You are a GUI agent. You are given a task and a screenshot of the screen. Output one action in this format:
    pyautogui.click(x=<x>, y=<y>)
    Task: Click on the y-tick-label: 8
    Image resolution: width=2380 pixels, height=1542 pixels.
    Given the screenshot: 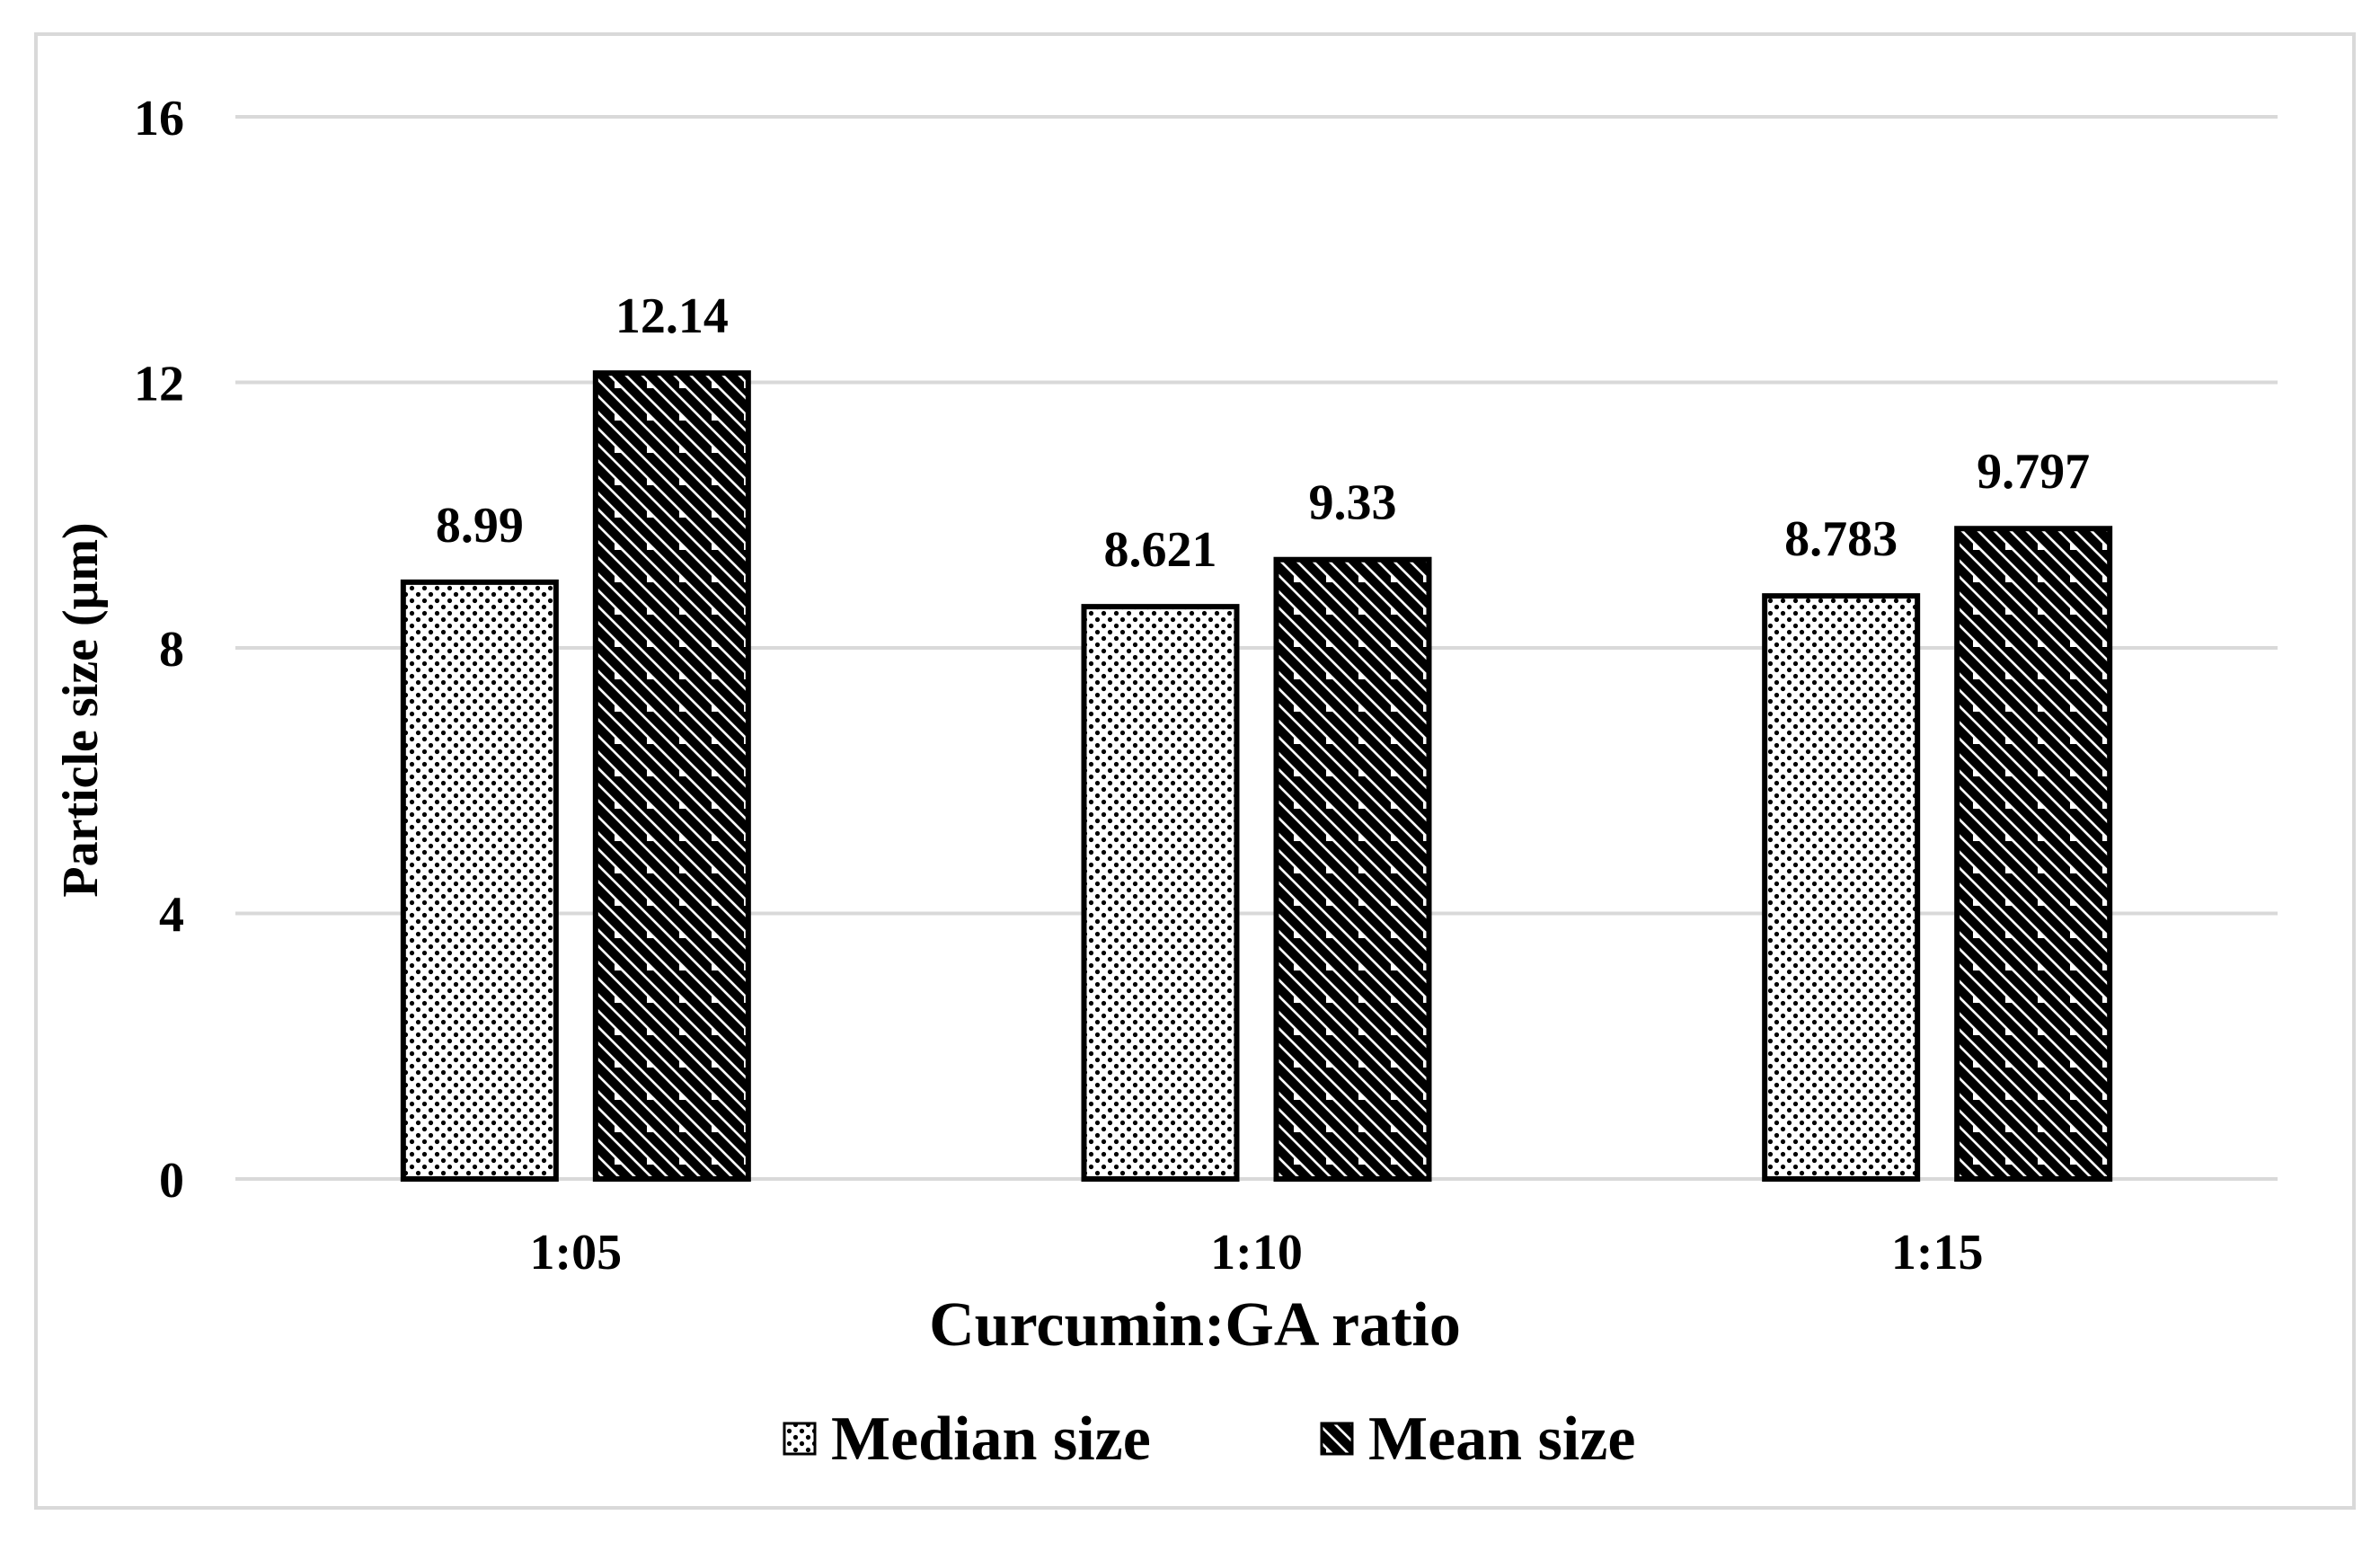 What is the action you would take?
    pyautogui.click(x=172, y=650)
    